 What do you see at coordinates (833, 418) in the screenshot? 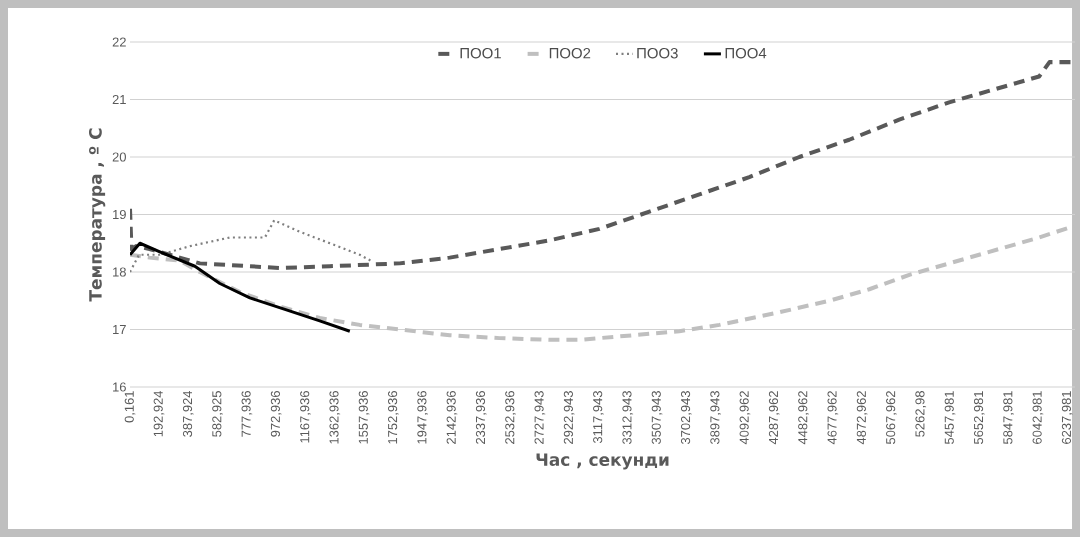
I see `x-tick-label: 4677,962` at bounding box center [833, 418].